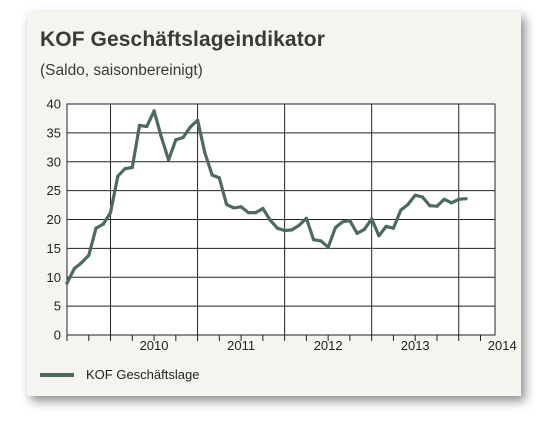 The width and height of the screenshot is (547, 423). Describe the element at coordinates (241, 345) in the screenshot. I see `x-tick-label: 2011` at that location.